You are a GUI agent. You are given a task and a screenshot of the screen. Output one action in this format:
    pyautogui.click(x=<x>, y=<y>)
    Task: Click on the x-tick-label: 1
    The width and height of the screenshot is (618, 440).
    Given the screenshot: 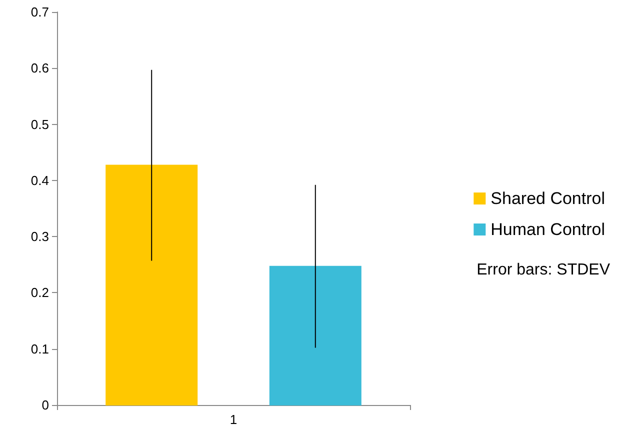 What is the action you would take?
    pyautogui.click(x=234, y=419)
    